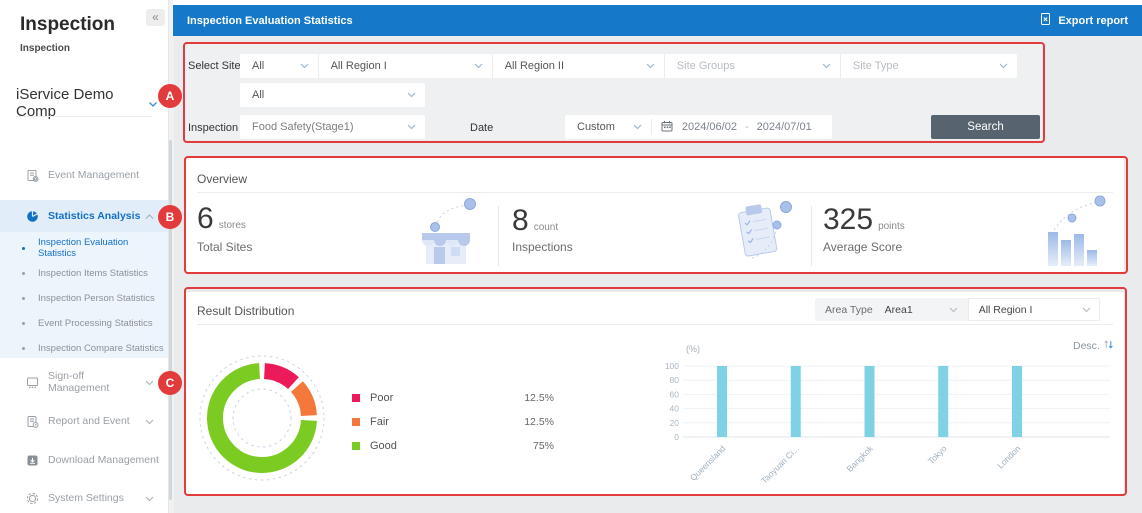  What do you see at coordinates (891, 226) in the screenshot?
I see `average-score-unit: points` at bounding box center [891, 226].